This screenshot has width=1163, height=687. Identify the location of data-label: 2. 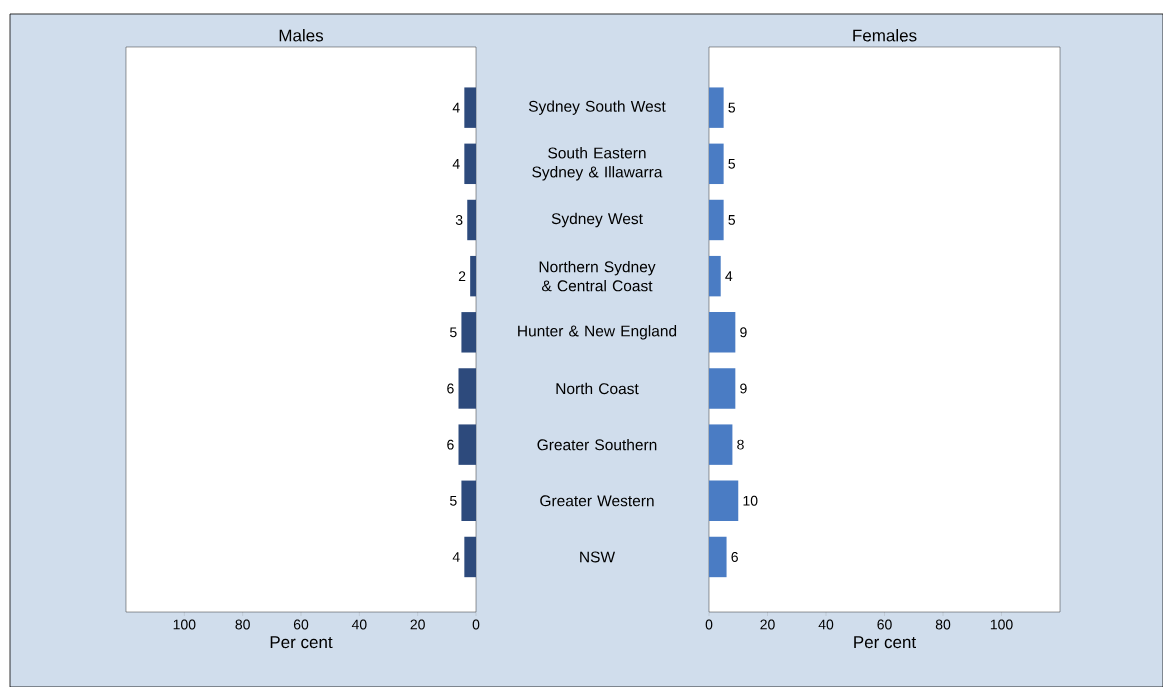
(462, 276).